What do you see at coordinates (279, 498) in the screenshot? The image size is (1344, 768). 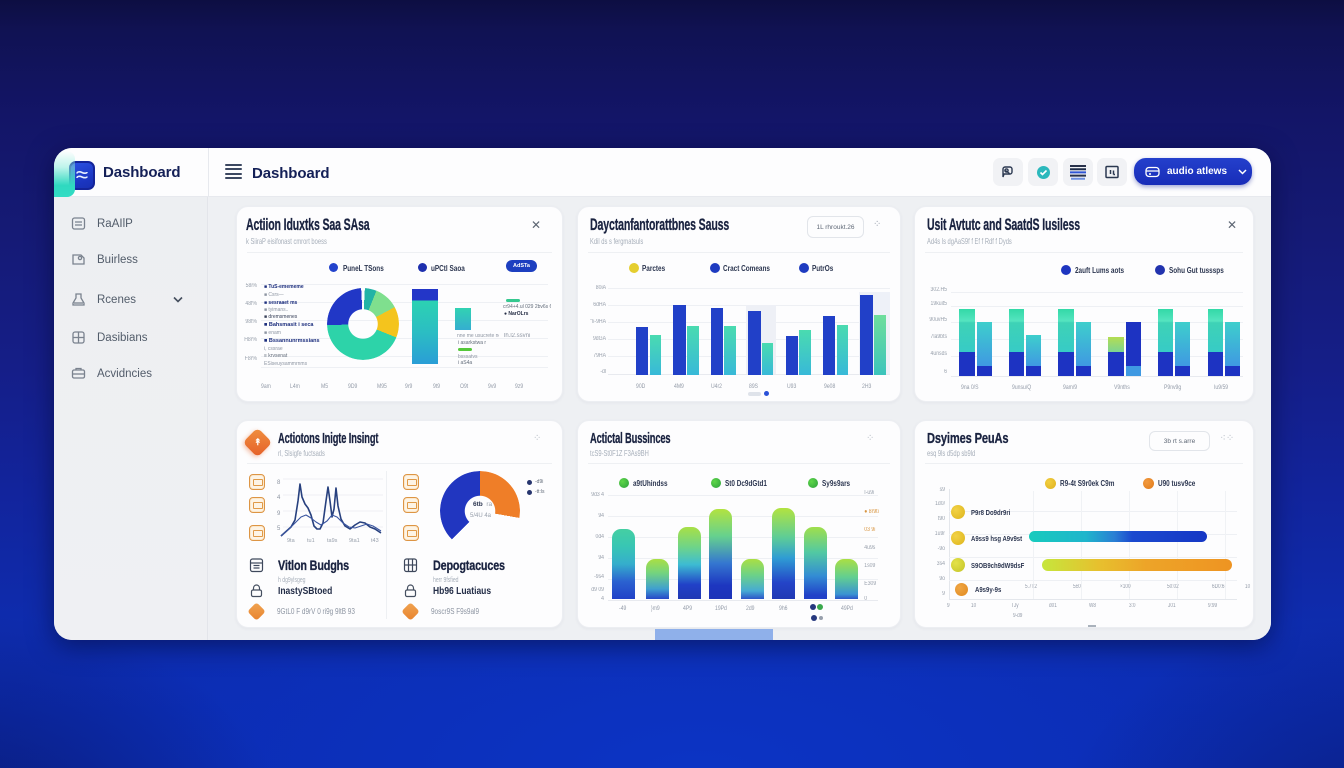 I see `svg-text: 4` at bounding box center [279, 498].